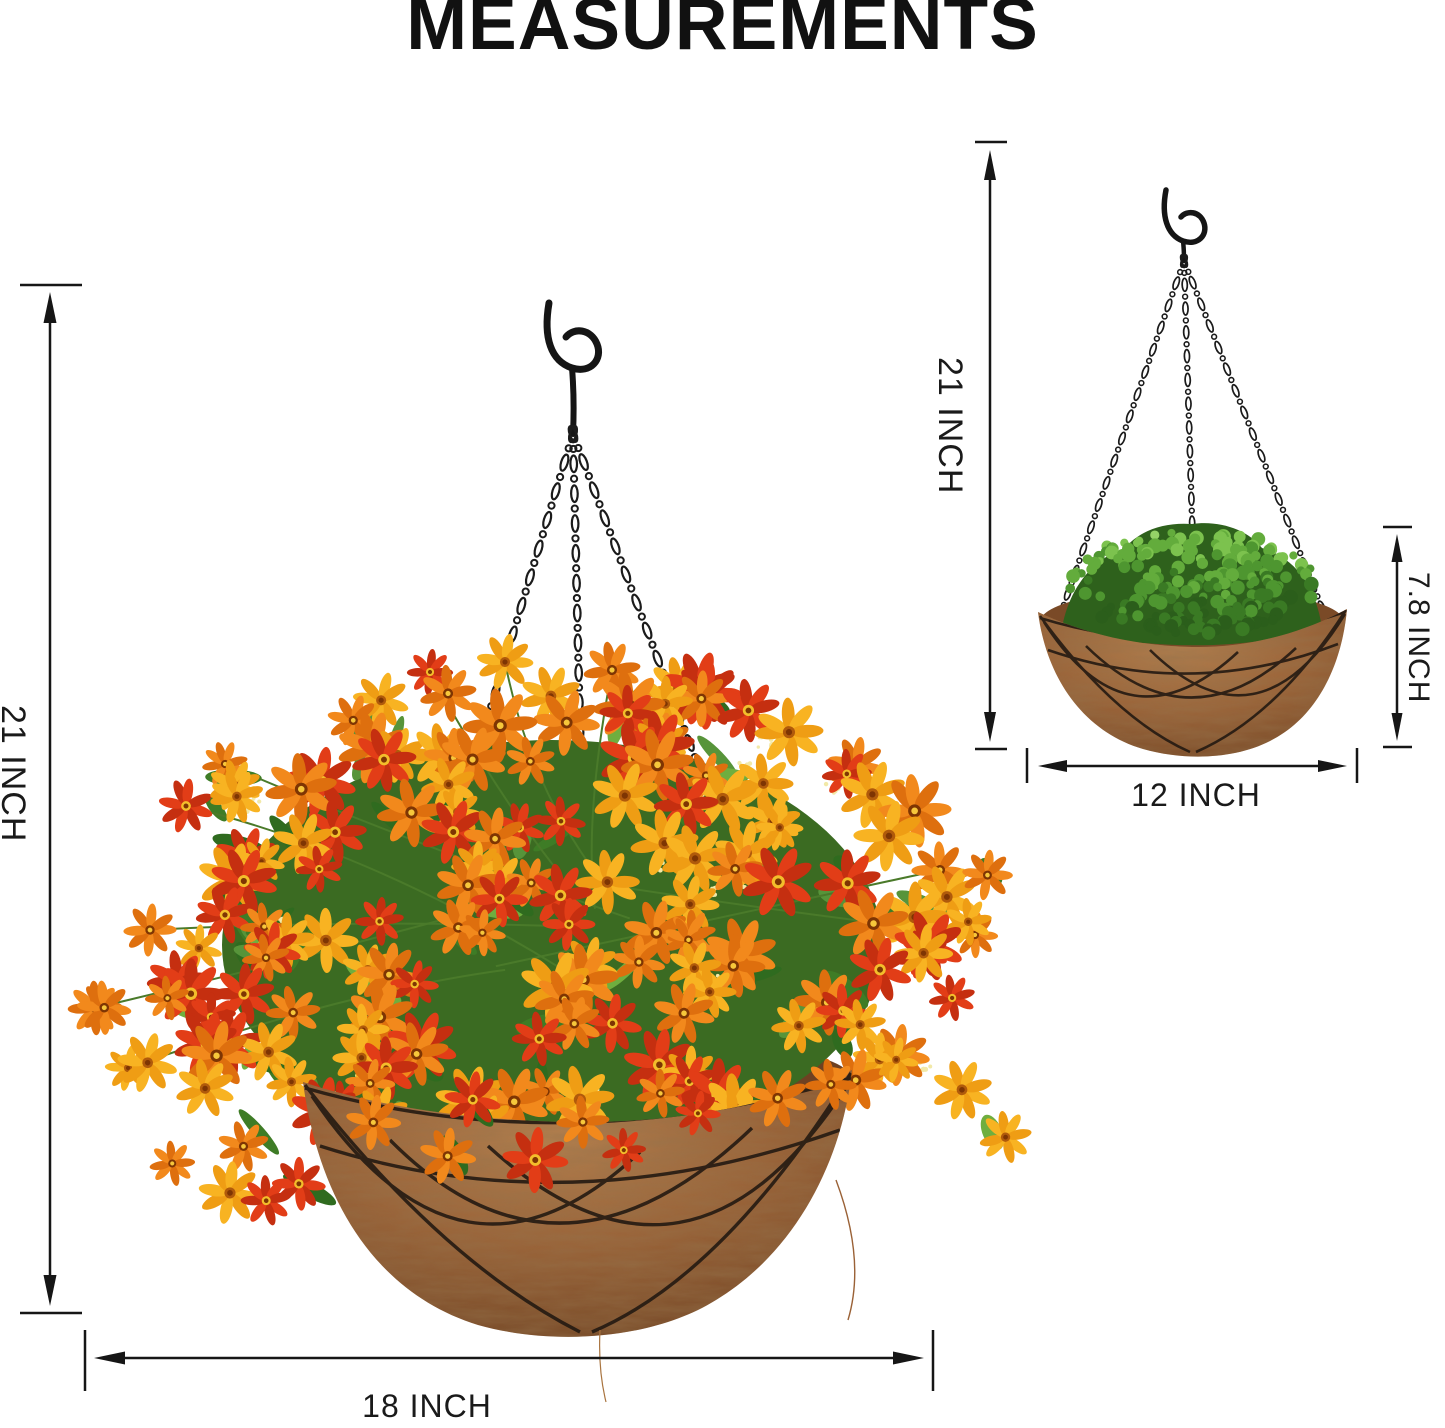  What do you see at coordinates (16, 774) in the screenshot?
I see `large-basket-height-label: 21 INCH` at bounding box center [16, 774].